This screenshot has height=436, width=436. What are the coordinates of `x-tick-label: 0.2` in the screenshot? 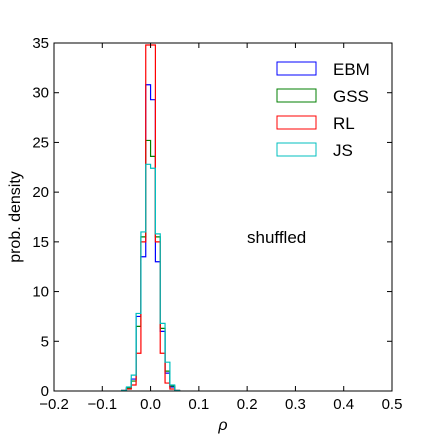 It's located at (247, 404).